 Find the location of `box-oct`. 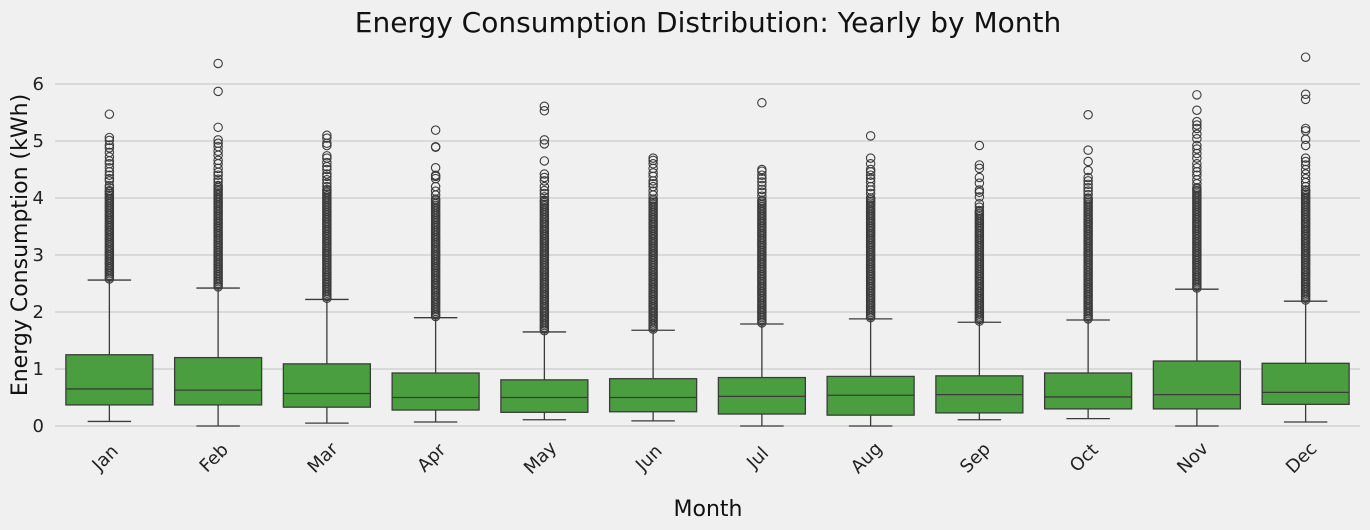

box-oct is located at coordinates (1088, 265).